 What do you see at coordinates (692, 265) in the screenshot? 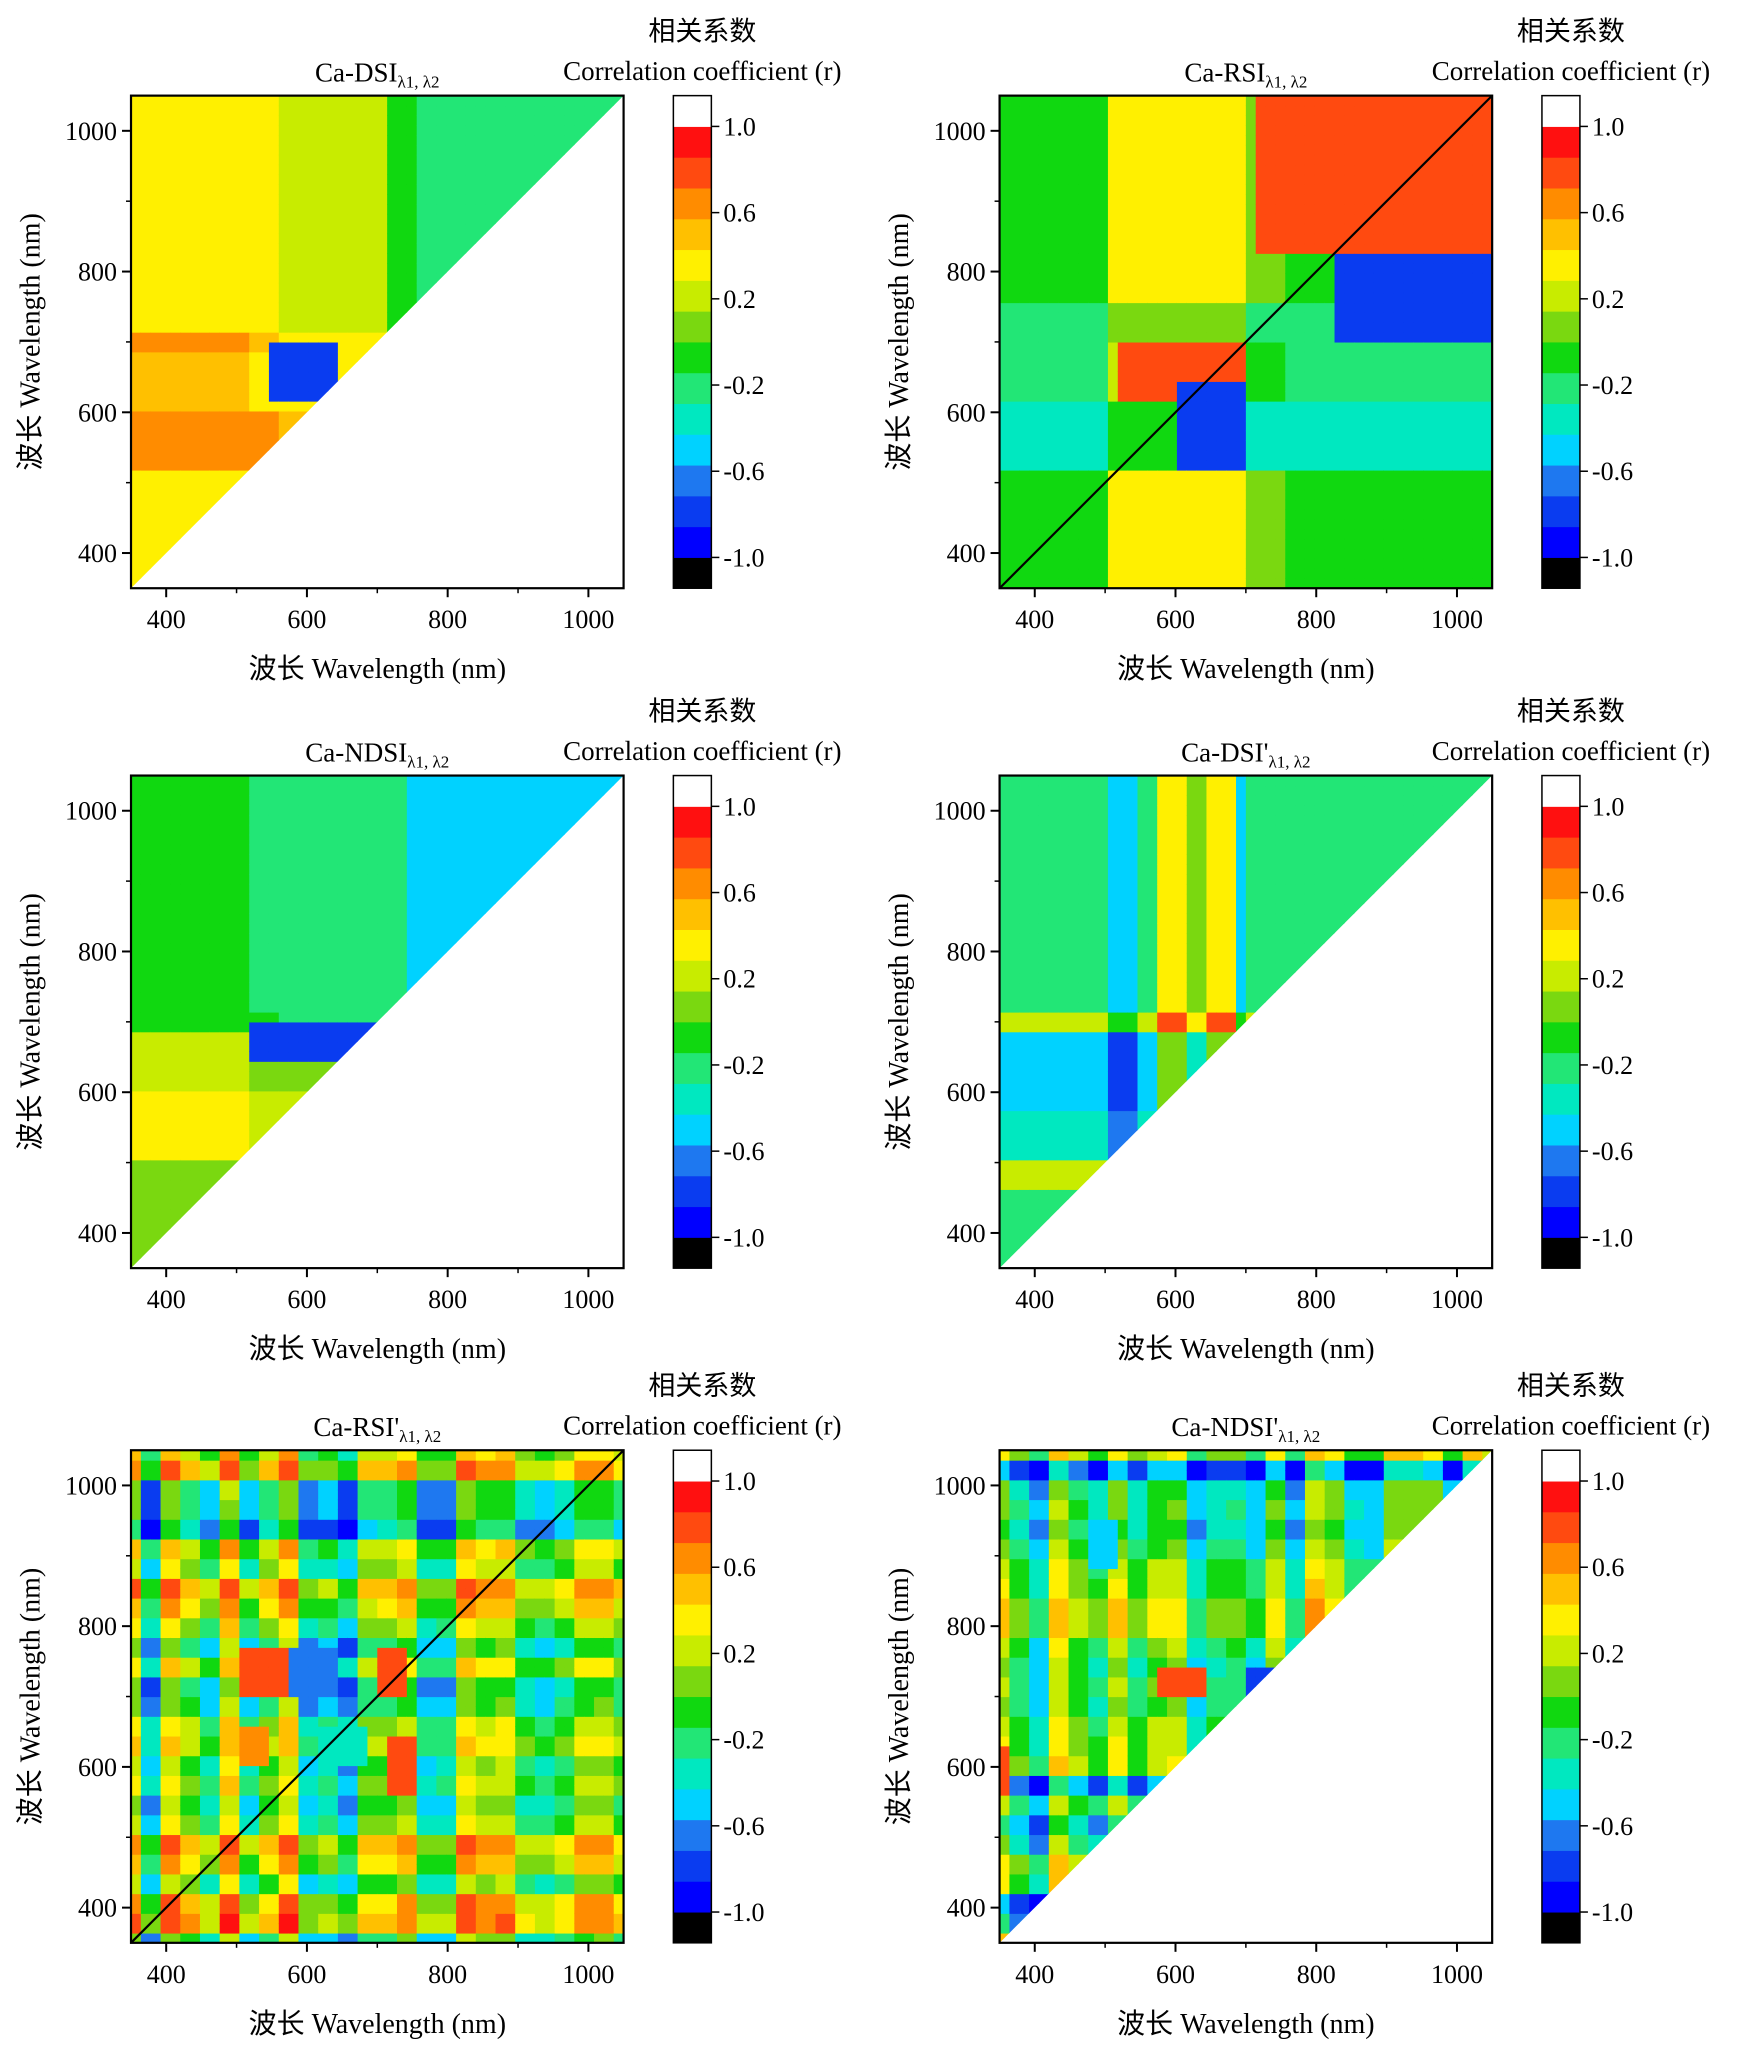
I see `colorbar-segment` at bounding box center [692, 265].